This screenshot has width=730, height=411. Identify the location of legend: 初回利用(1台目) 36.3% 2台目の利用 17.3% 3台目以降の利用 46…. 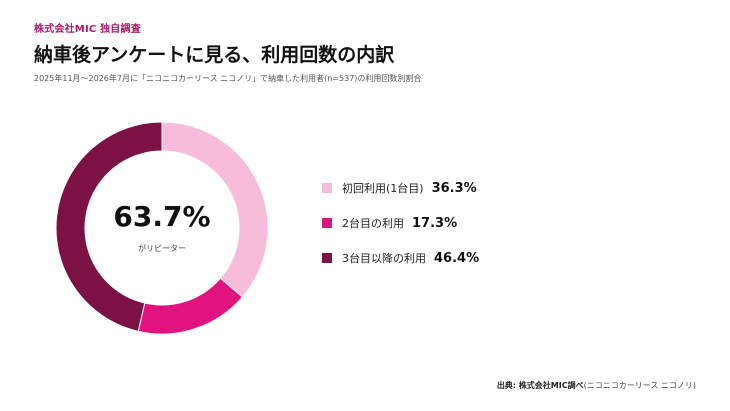
(400, 230).